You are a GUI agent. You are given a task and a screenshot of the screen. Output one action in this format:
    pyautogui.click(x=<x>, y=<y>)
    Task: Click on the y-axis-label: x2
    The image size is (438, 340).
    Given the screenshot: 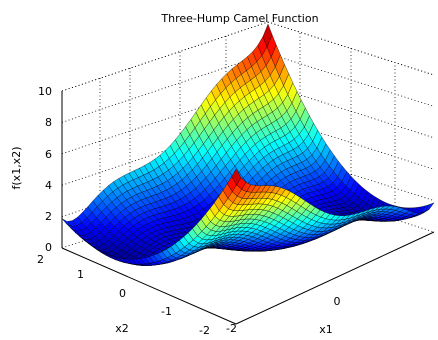 What is the action you would take?
    pyautogui.click(x=122, y=328)
    